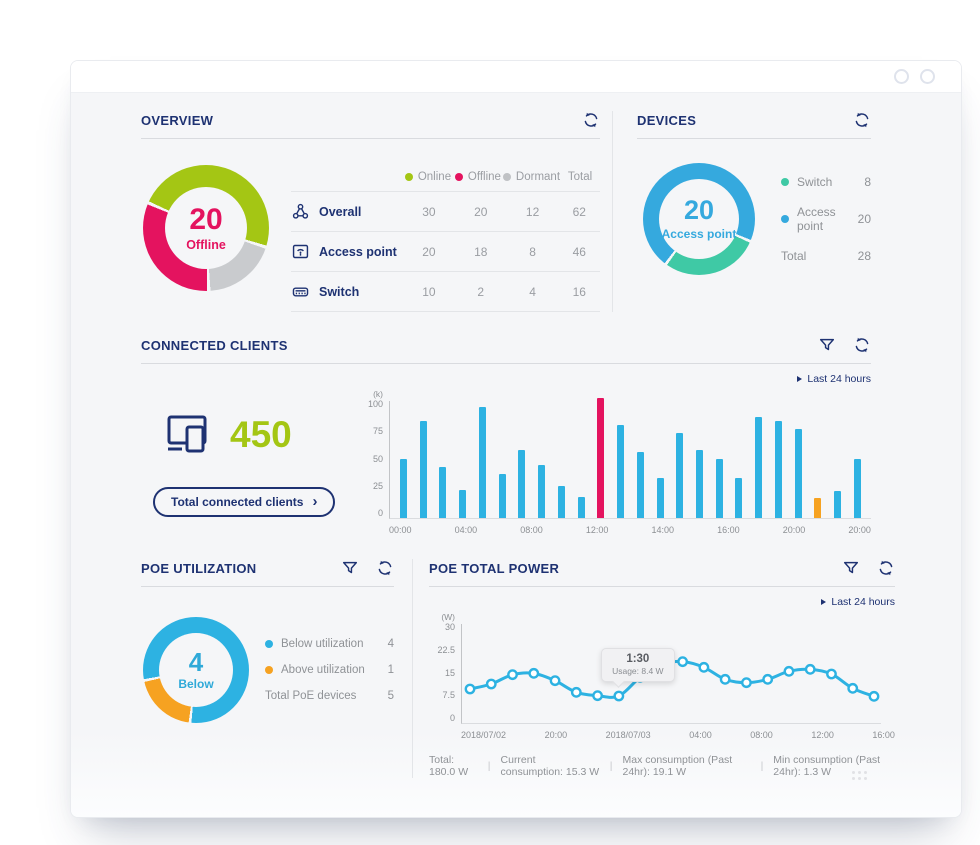 This screenshot has height=845, width=980. I want to click on line-plot-area: 1:30 Usage: 8.4 W, so click(671, 674).